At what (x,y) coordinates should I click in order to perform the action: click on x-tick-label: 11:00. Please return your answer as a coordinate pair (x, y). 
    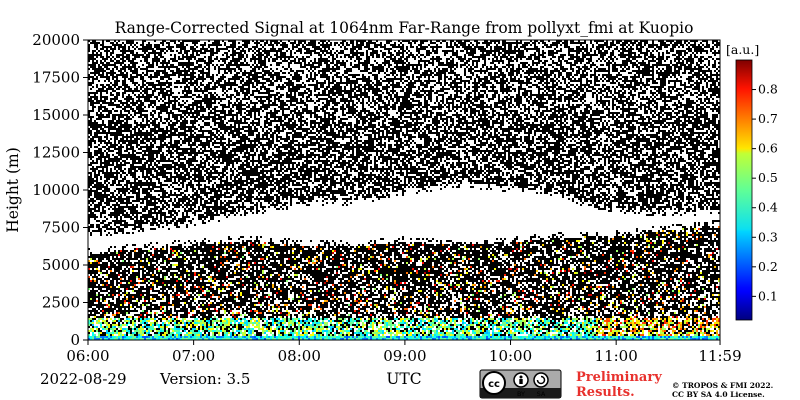
    Looking at the image, I should click on (616, 356).